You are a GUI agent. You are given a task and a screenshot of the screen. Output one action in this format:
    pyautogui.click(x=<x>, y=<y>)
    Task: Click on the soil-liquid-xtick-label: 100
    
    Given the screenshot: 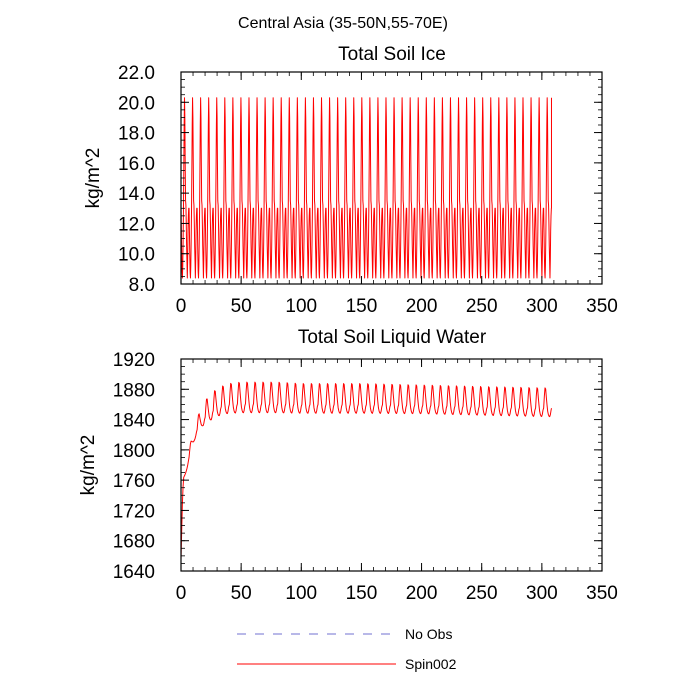 What is the action you would take?
    pyautogui.click(x=301, y=593)
    